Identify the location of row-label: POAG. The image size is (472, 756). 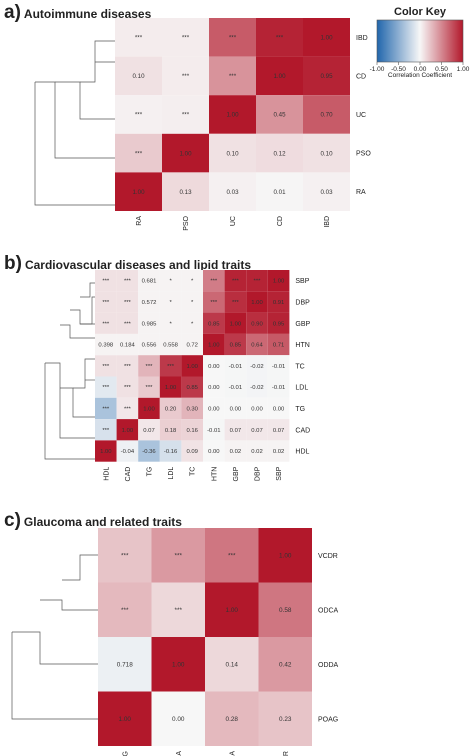
(328, 719).